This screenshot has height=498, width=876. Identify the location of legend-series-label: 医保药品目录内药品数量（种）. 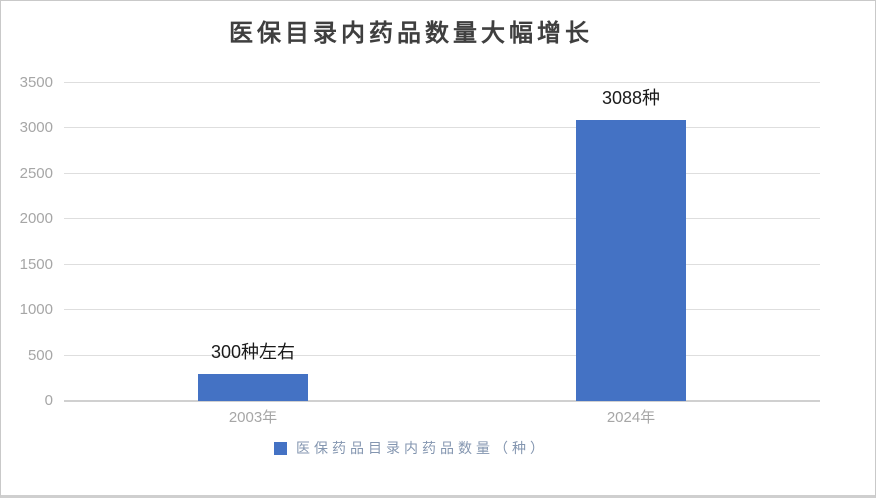
(422, 448).